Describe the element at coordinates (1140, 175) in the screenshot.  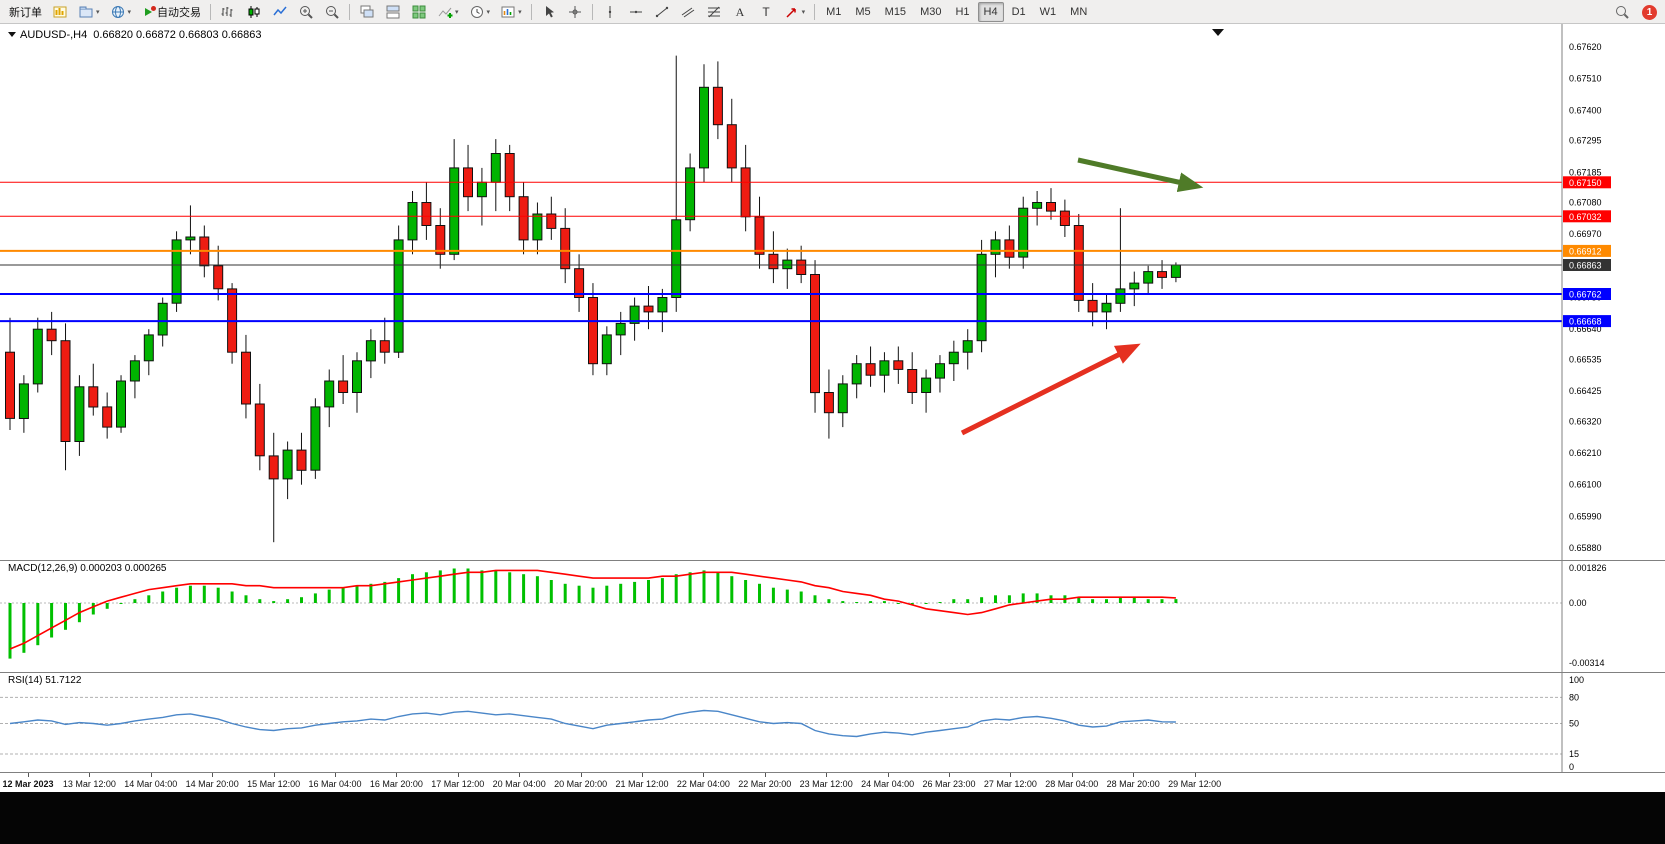
I see `green-trend-arrow` at that location.